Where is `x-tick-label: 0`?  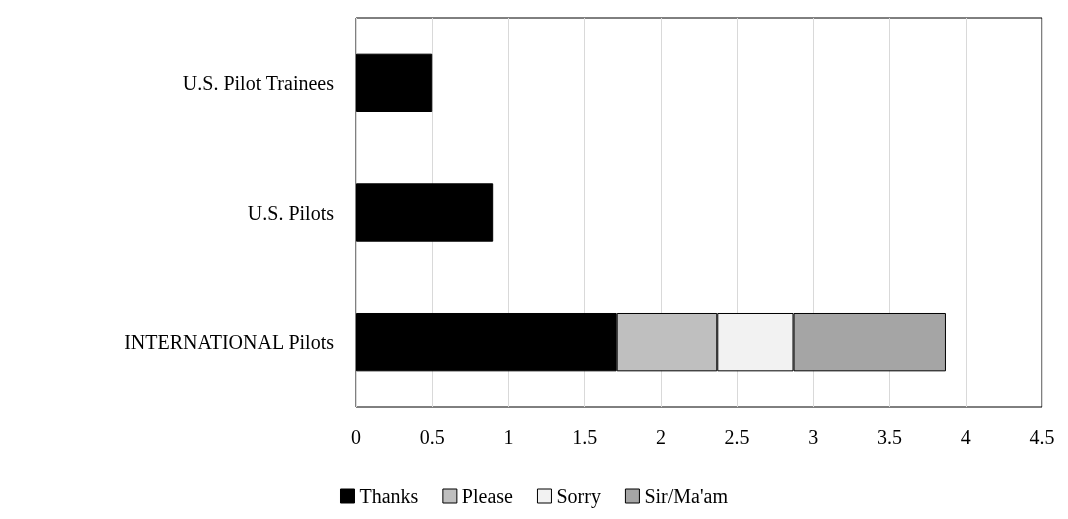
x-tick-label: 0 is located at coordinates (356, 437).